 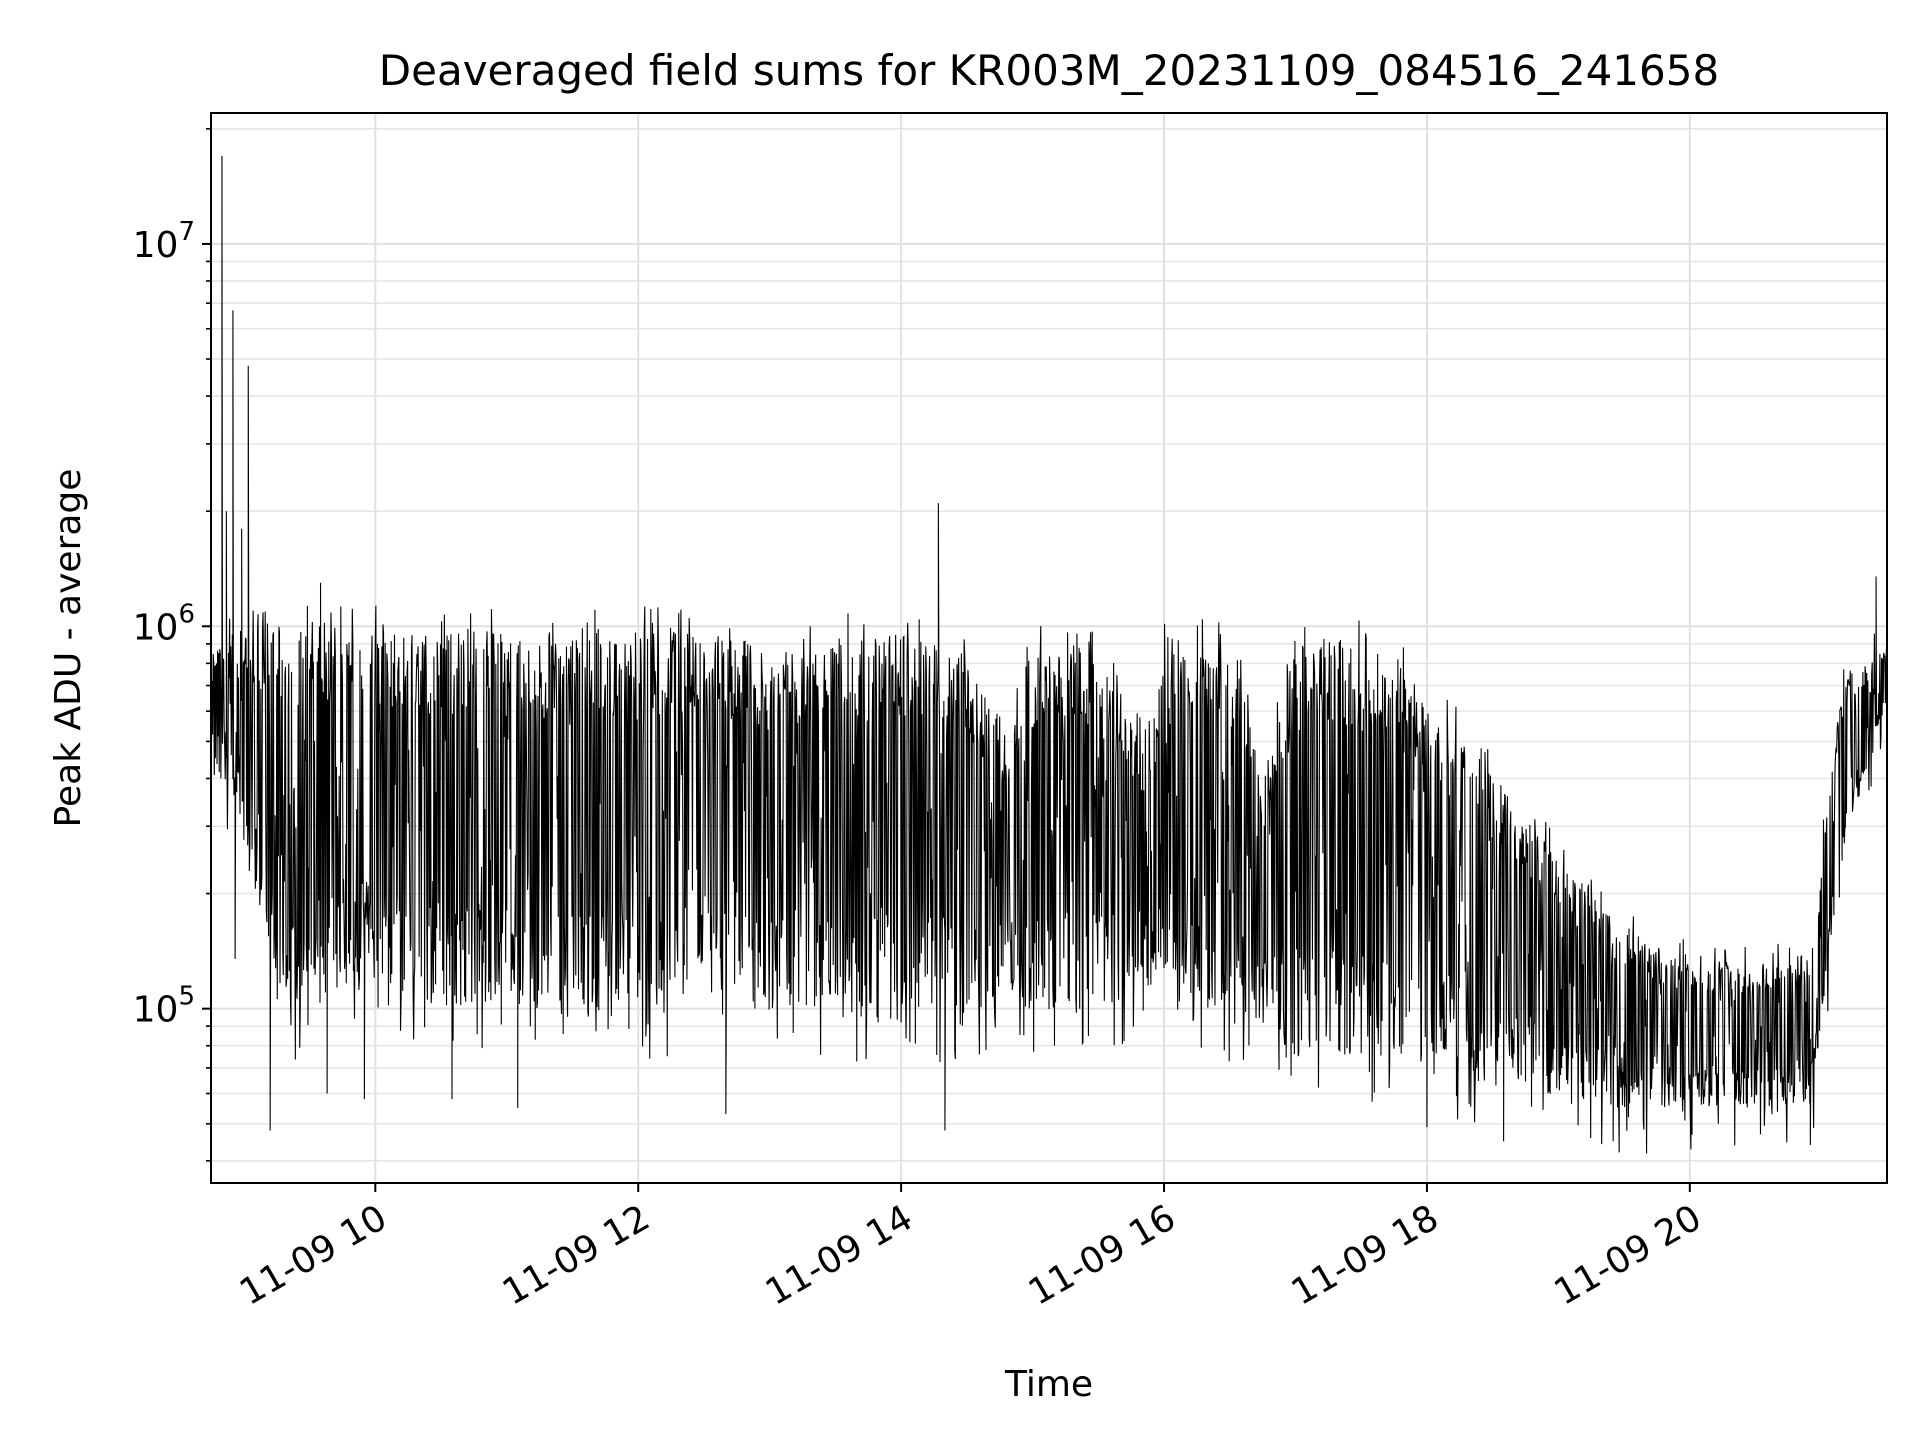 What do you see at coordinates (164, 623) in the screenshot?
I see `y-tick-label: 10⁶` at bounding box center [164, 623].